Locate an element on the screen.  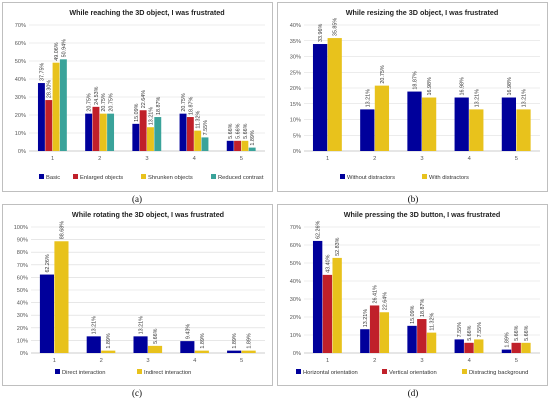
y-tick-label: 50% is located at coordinates (20, 62).